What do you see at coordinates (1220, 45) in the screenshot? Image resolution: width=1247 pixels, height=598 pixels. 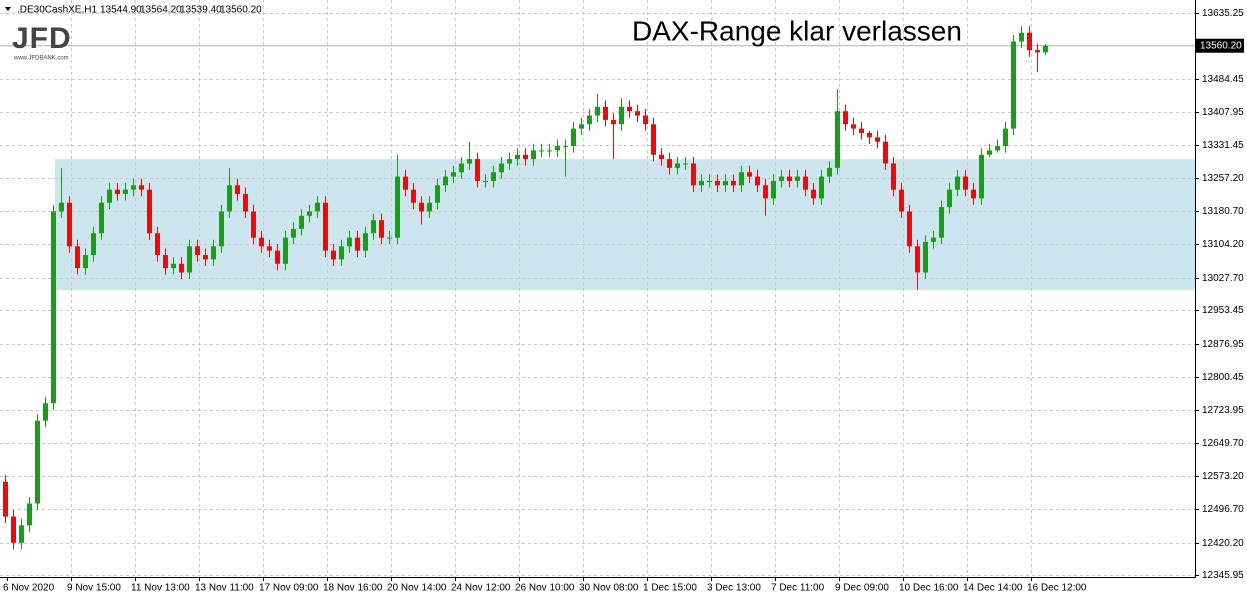 I see `price-tag` at bounding box center [1220, 45].